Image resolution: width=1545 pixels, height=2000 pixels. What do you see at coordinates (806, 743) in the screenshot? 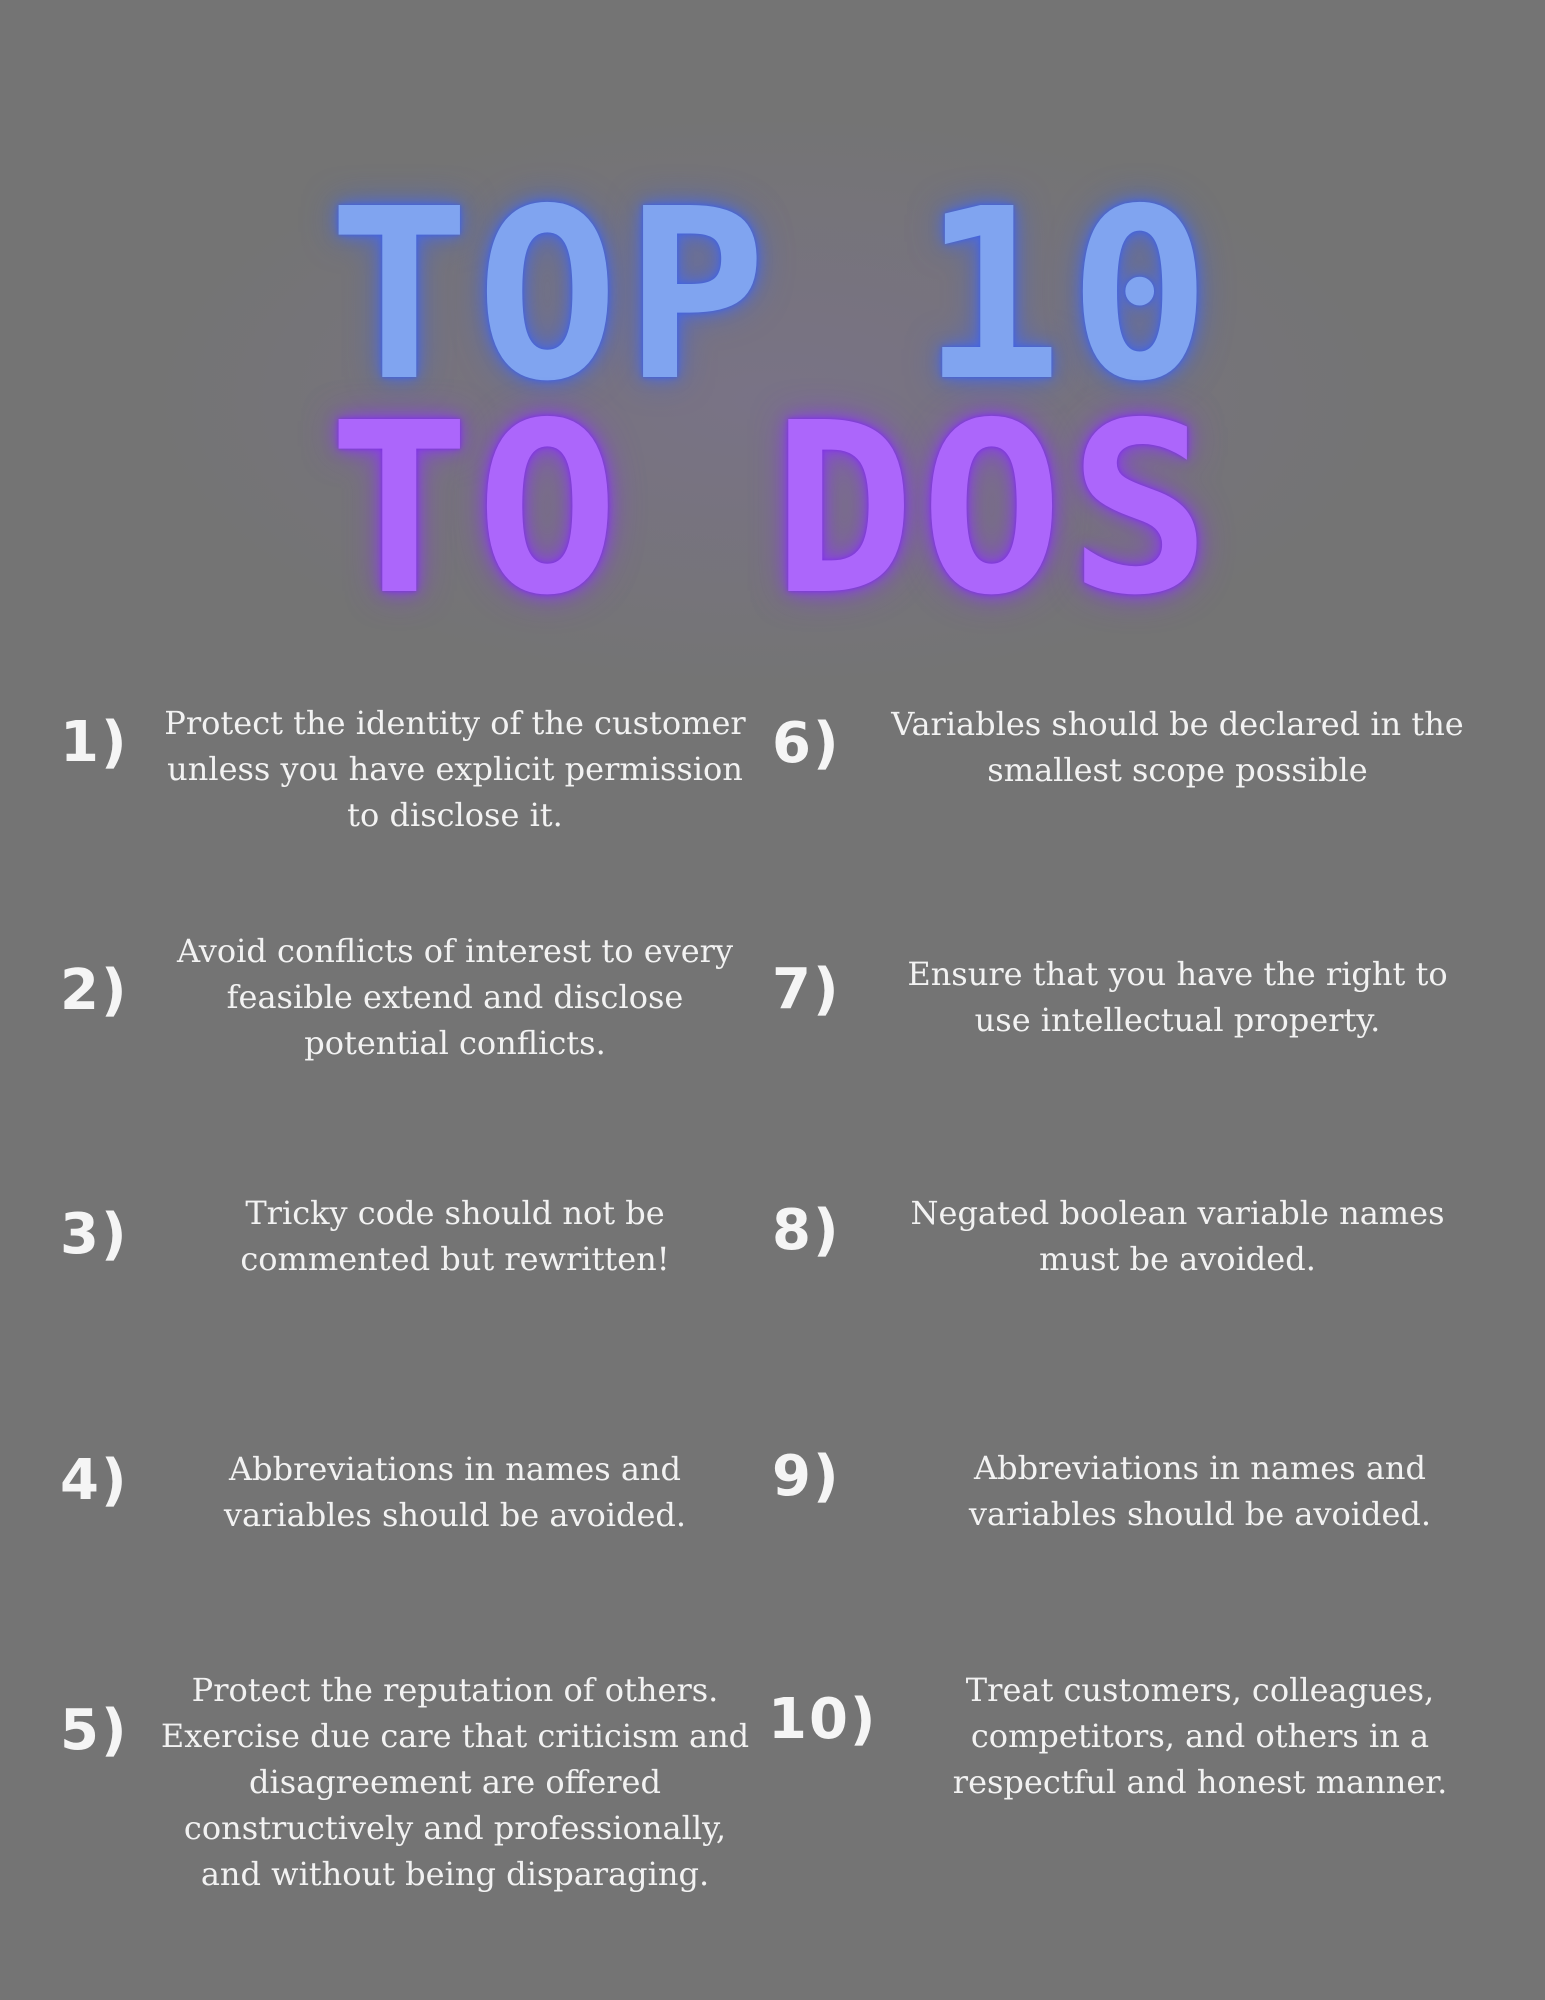
I see `item-number-6: 6)` at bounding box center [806, 743].